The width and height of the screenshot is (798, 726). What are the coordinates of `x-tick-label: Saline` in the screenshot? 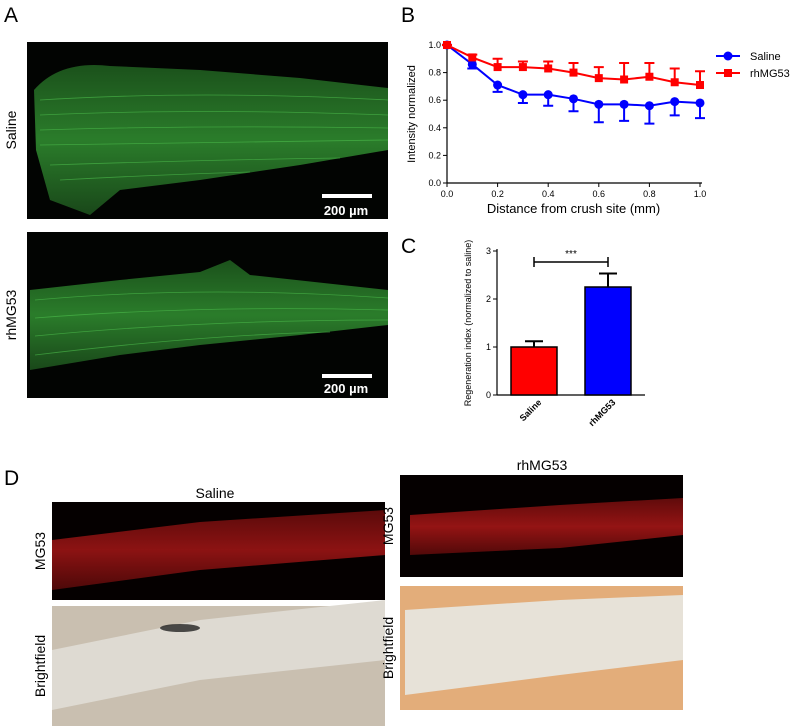 It's located at (531, 410).